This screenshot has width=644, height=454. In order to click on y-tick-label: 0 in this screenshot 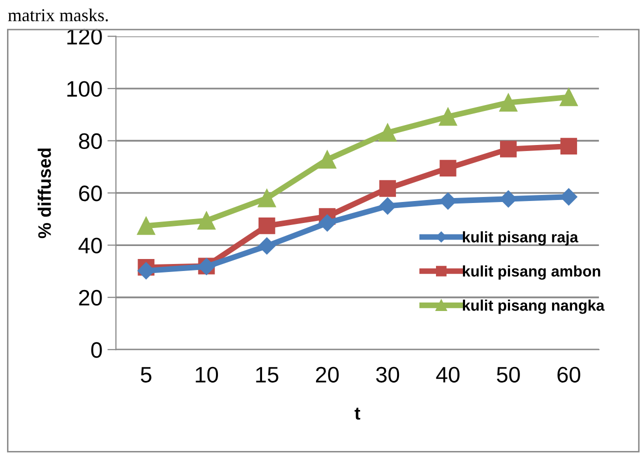, I will do `click(96, 350)`.